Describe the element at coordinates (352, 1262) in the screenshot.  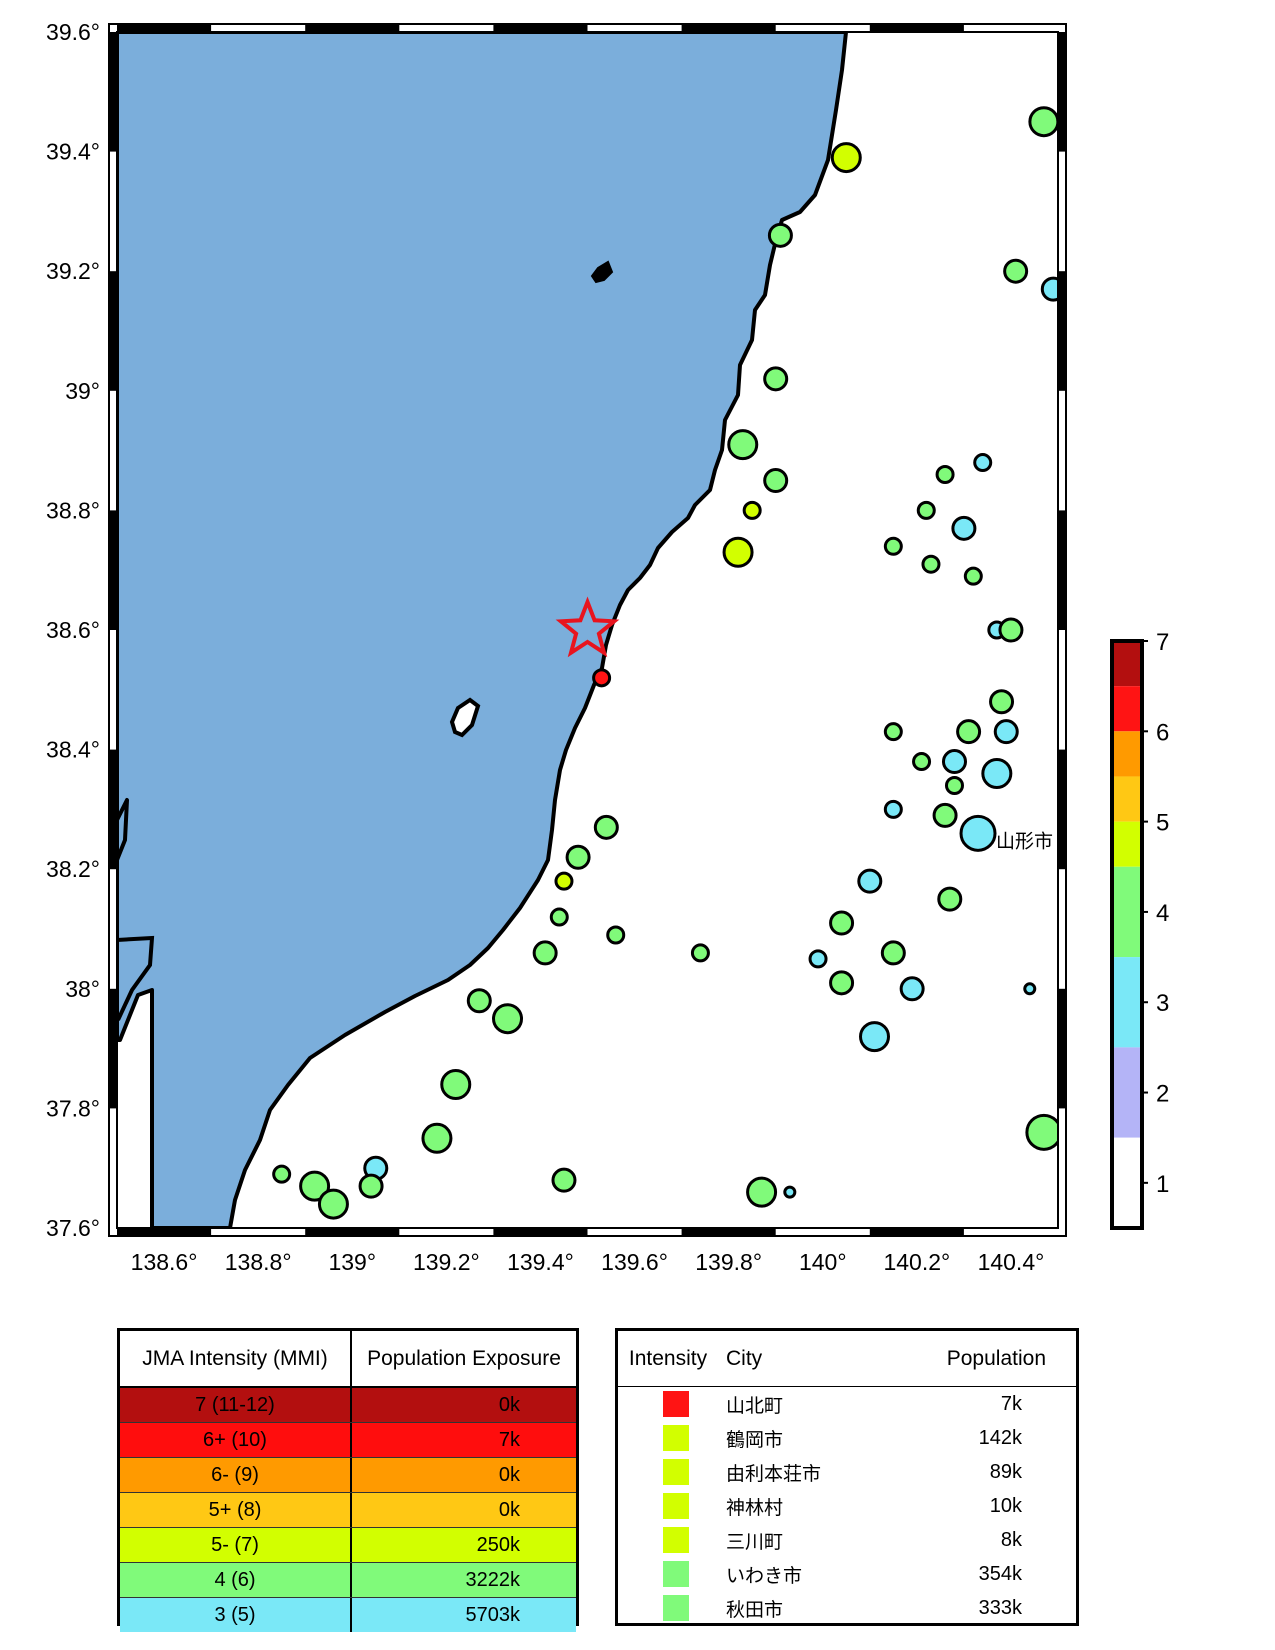
I see `longitude-tick-label: 139°` at that location.